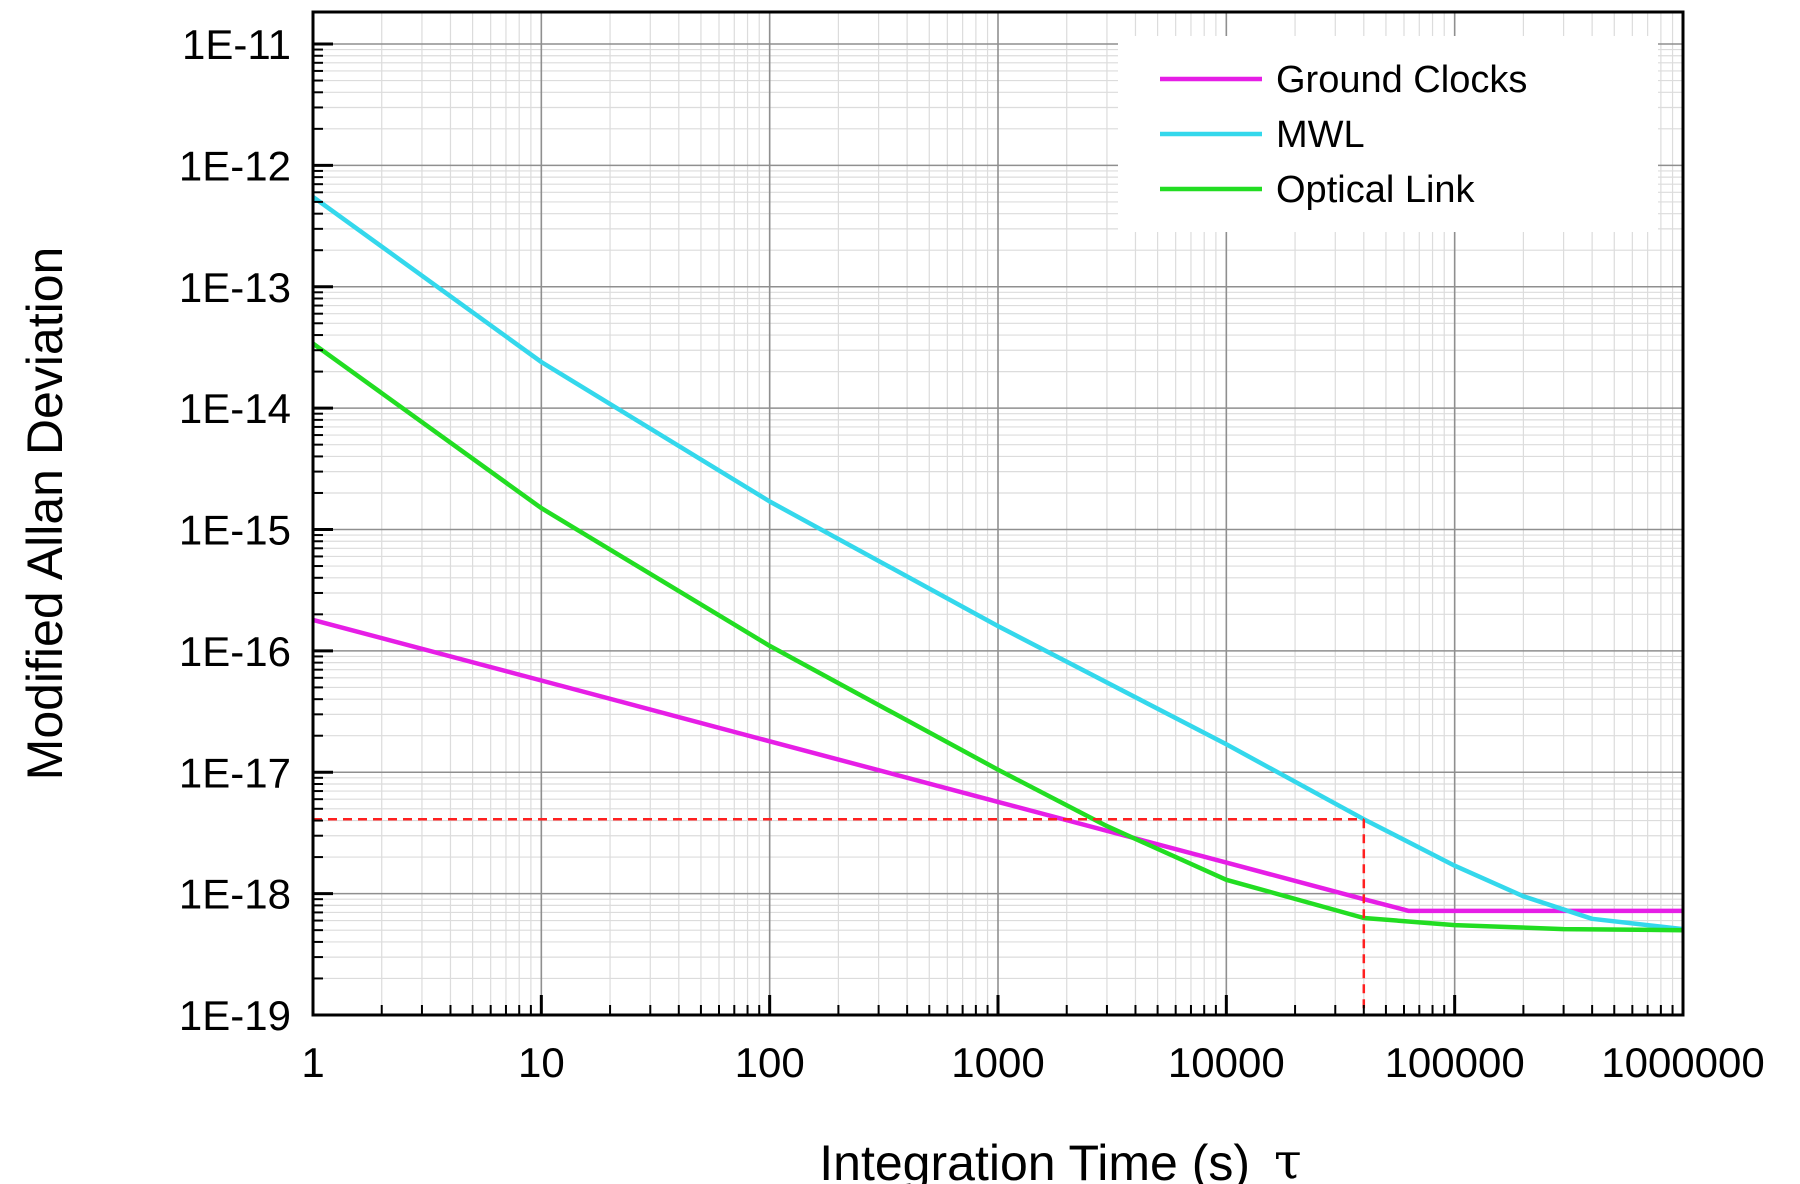 The width and height of the screenshot is (1800, 1184). What do you see at coordinates (997, 1062) in the screenshot?
I see `x-tick-label: 1000` at bounding box center [997, 1062].